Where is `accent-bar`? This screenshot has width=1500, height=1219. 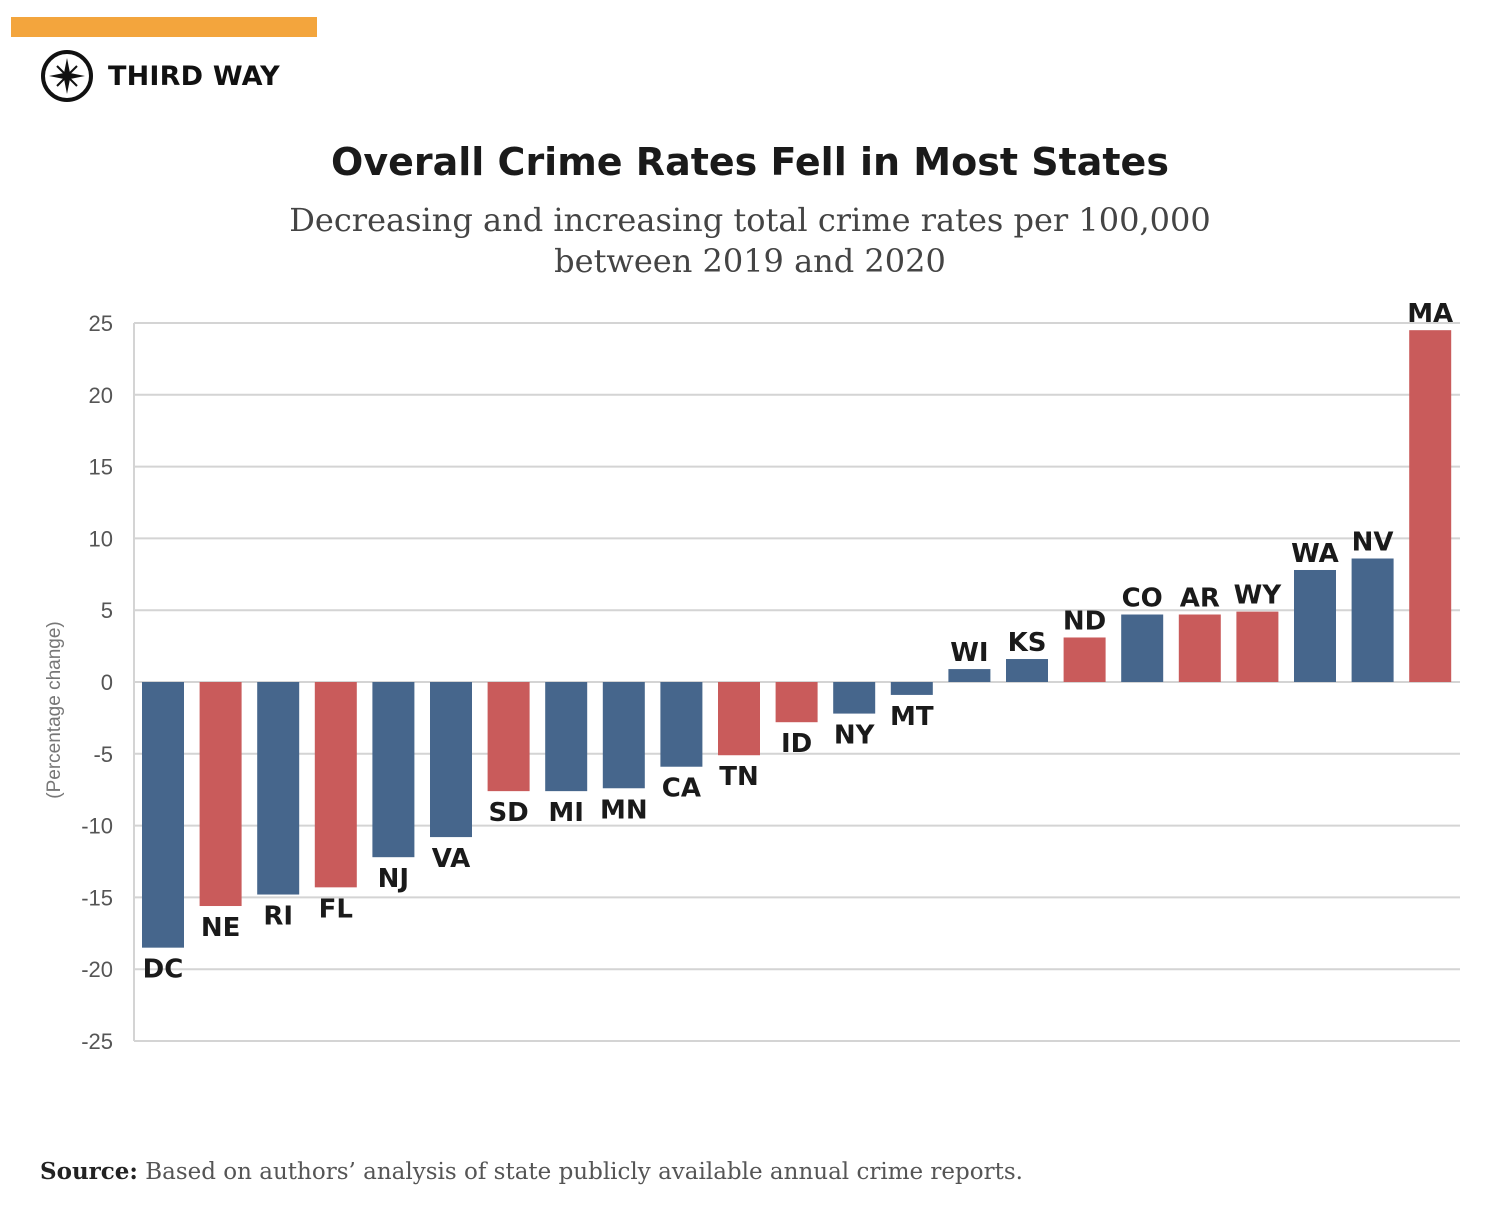 accent-bar is located at coordinates (164, 27).